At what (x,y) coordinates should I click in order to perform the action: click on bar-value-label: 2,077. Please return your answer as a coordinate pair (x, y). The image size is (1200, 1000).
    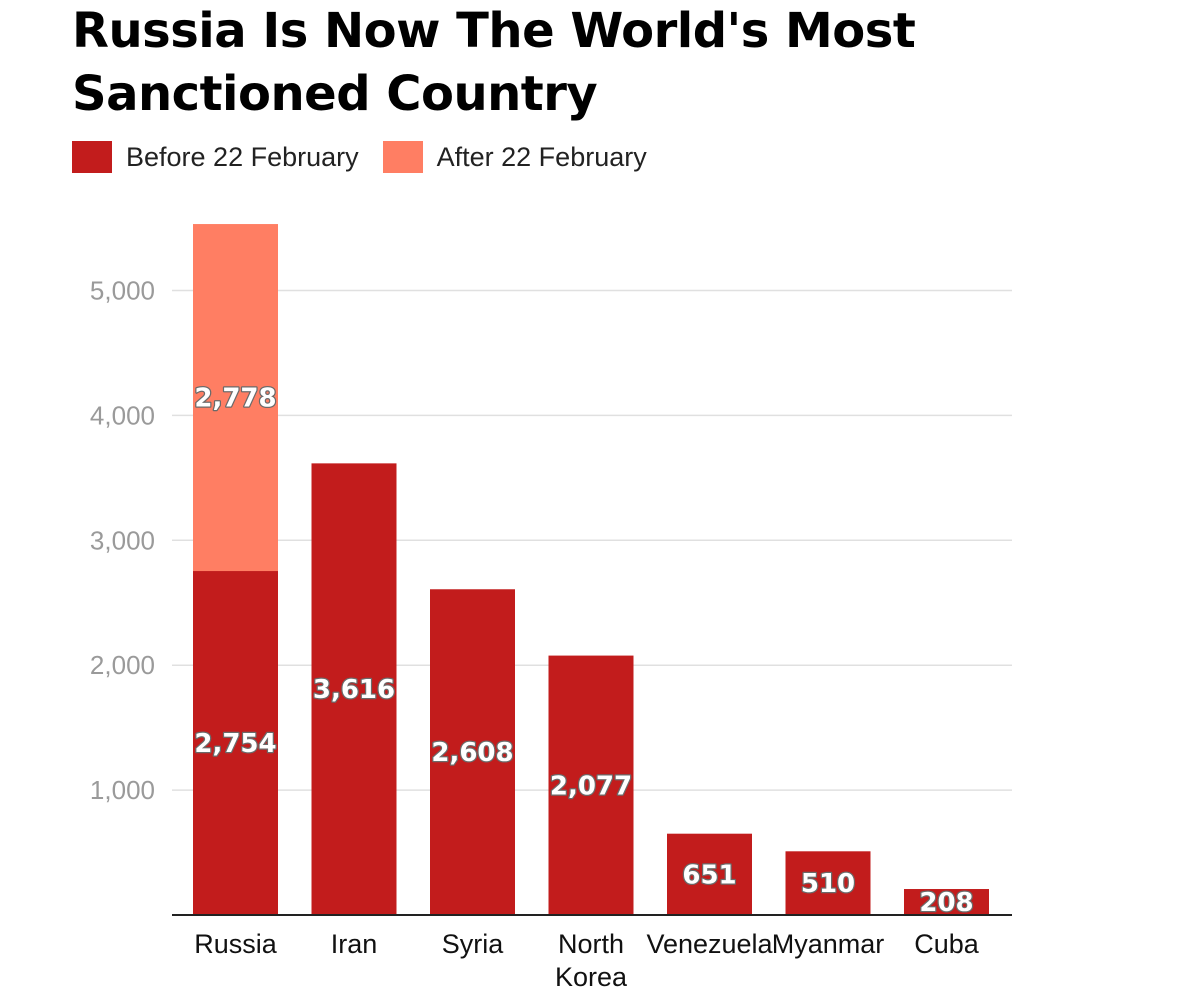
    Looking at the image, I should click on (591, 786).